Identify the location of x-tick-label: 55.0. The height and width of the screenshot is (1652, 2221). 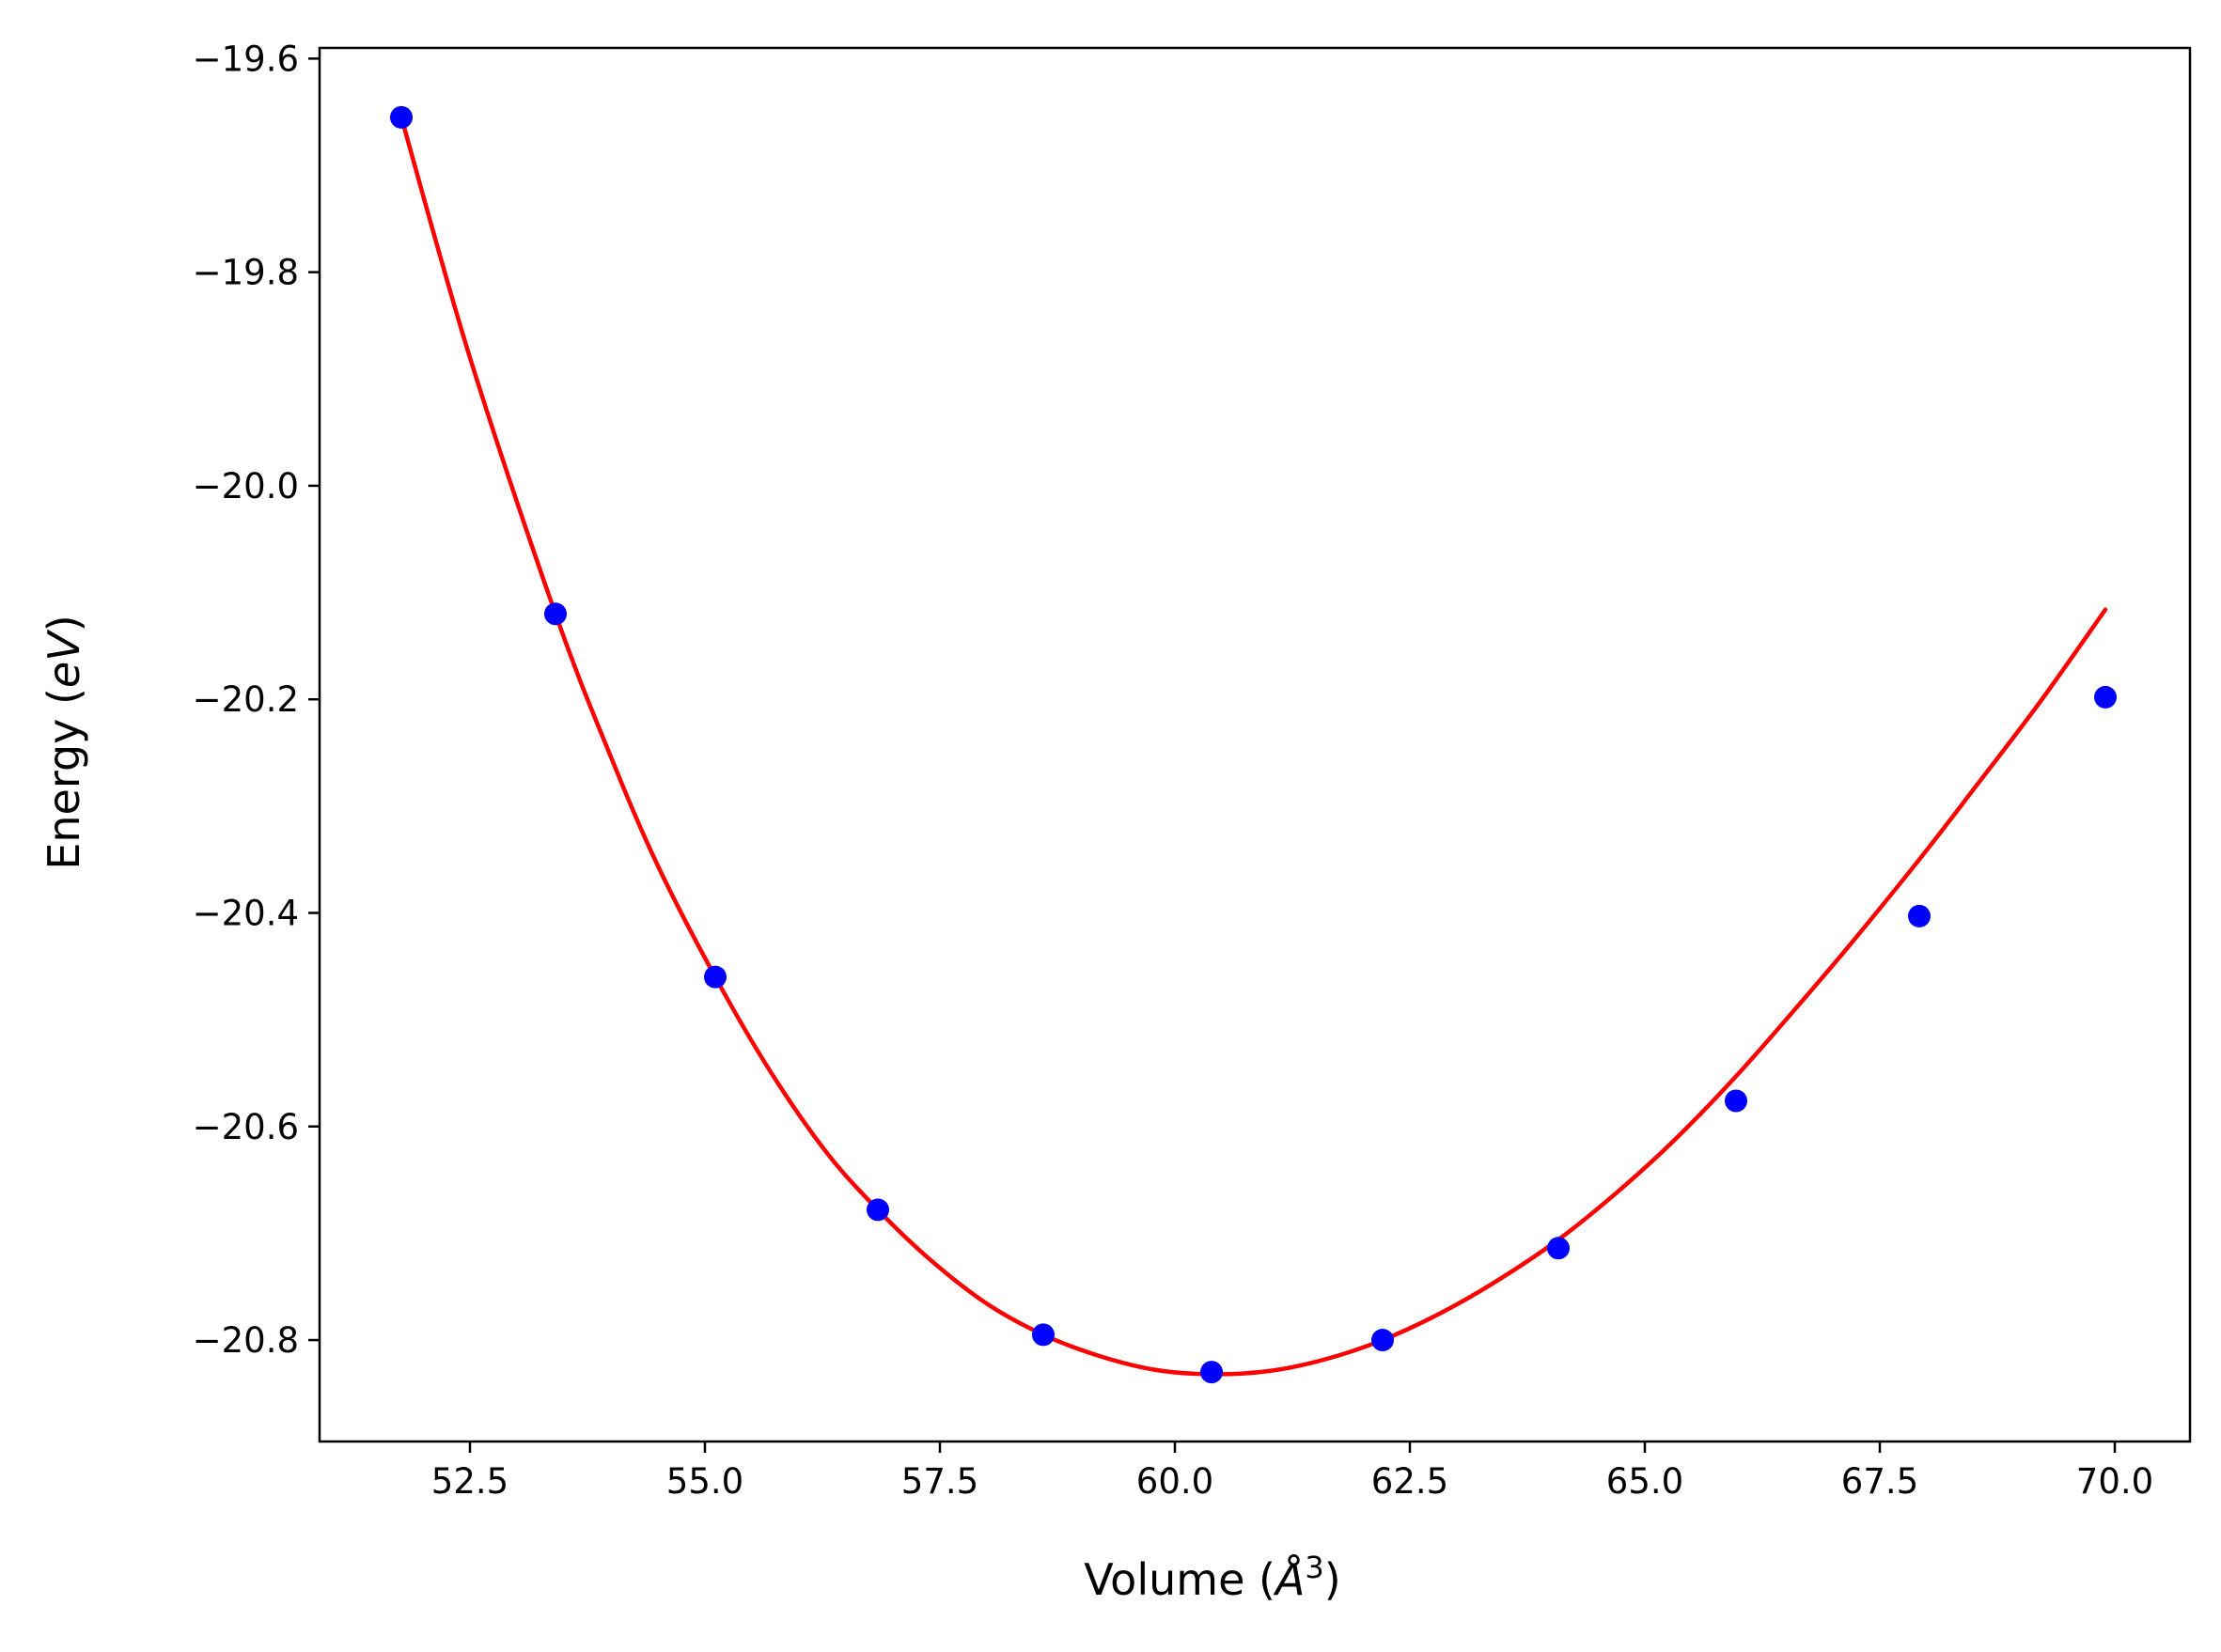
(704, 1481).